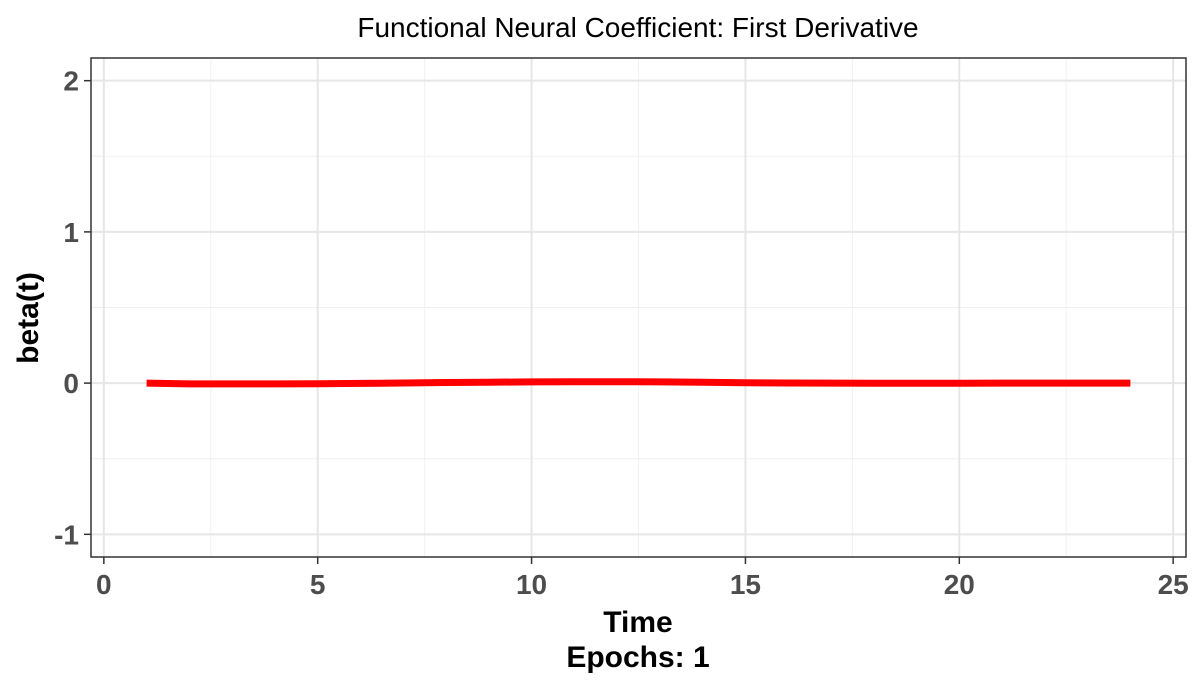  What do you see at coordinates (637, 657) in the screenshot?
I see `x-axis-caption: Epochs: 1` at bounding box center [637, 657].